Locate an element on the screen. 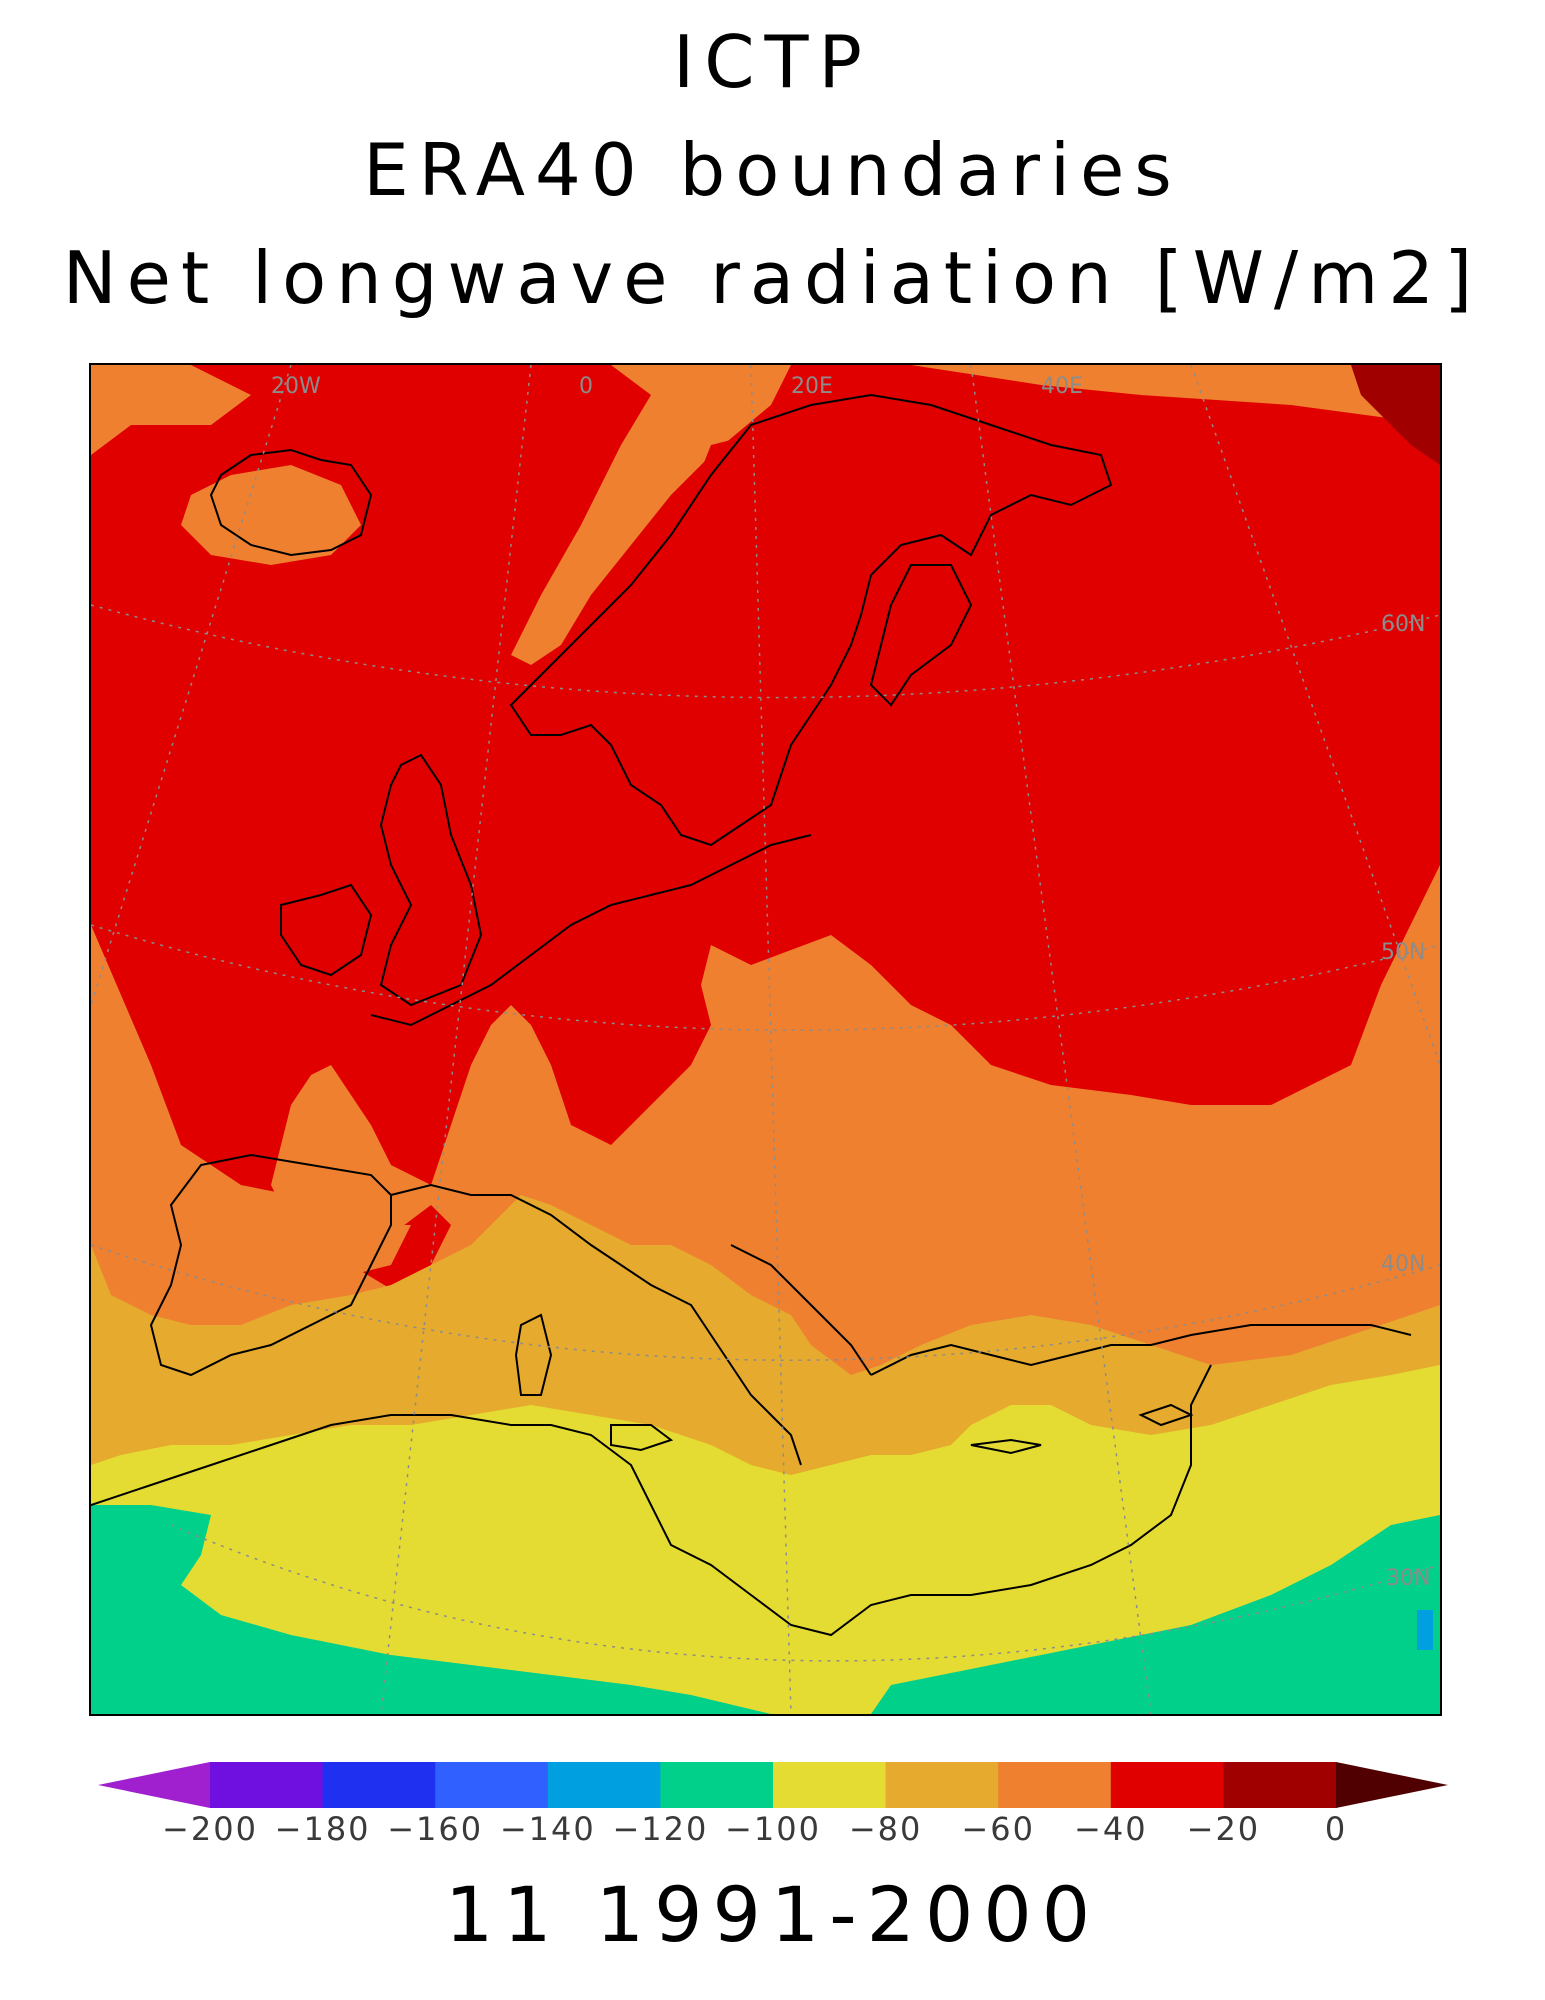 This screenshot has height=2000, width=1545. band-orange-norwegian is located at coordinates (651, 515).